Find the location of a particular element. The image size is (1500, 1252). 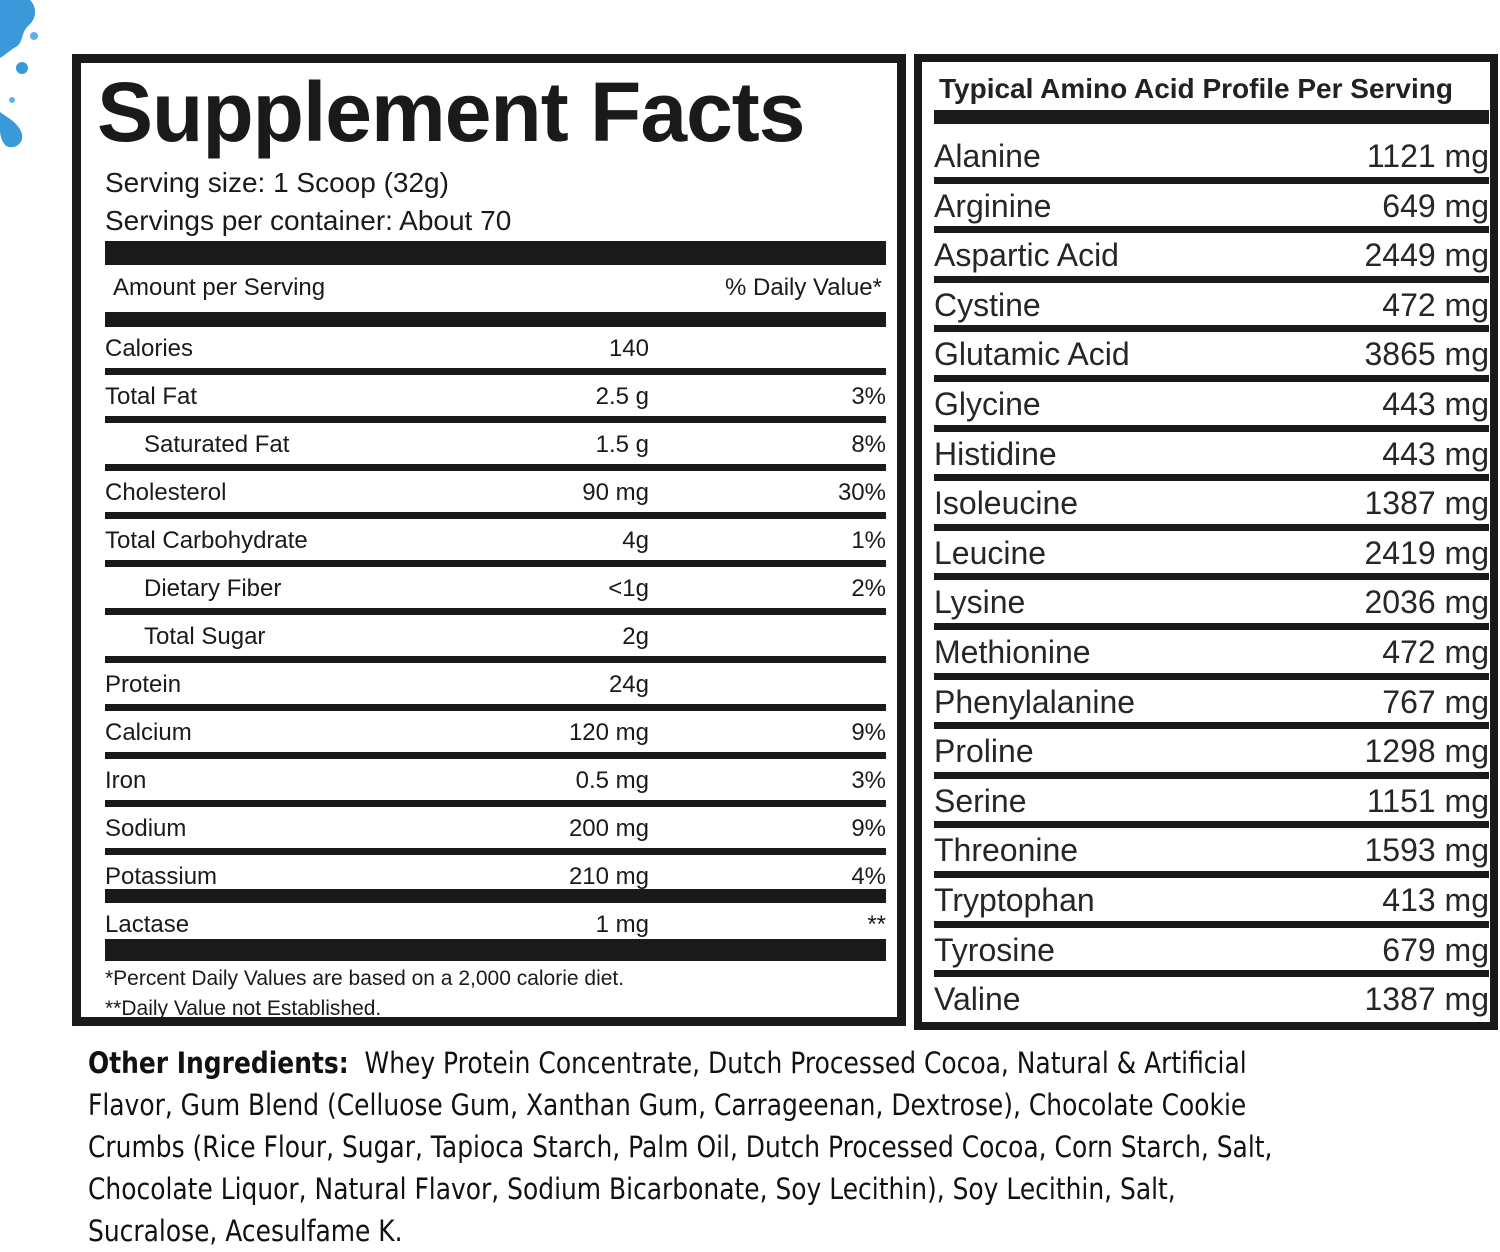

nutrient-amount: 24g is located at coordinates (628, 684).